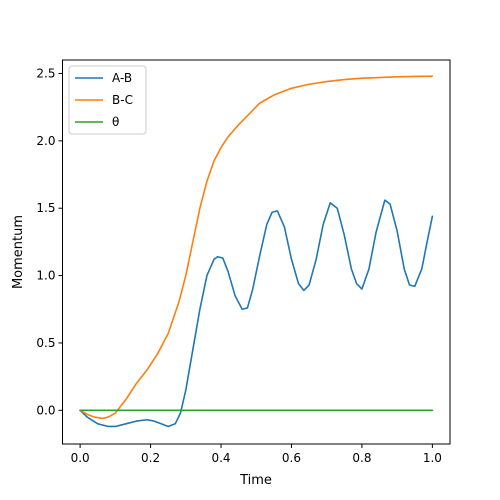 The height and width of the screenshot is (500, 500). I want to click on x-axis: 0.0 0.2 0.4 0.6 0.8 1.0, so click(256, 454).